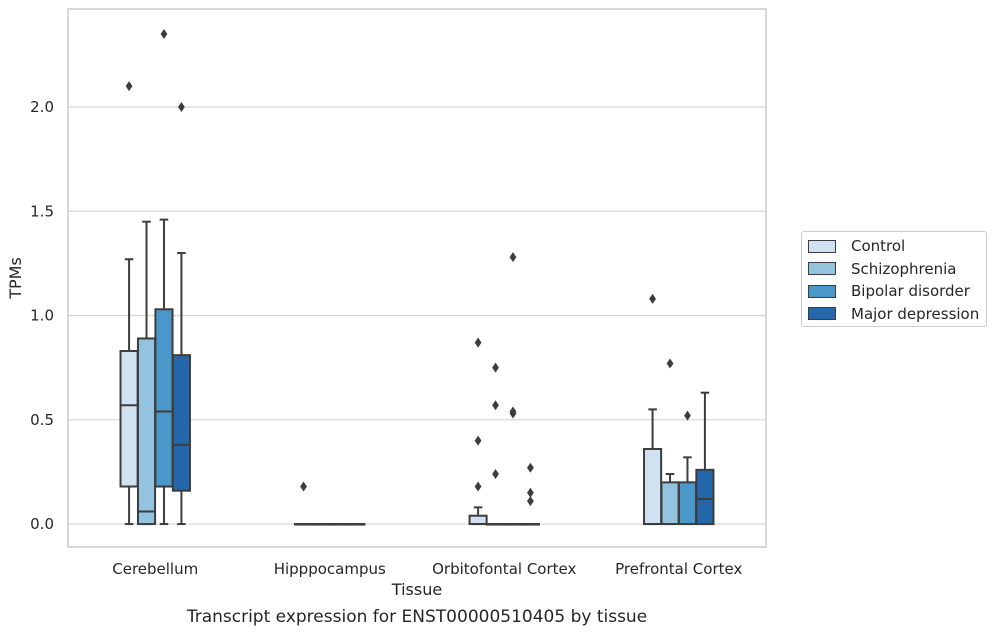  I want to click on x-axis-label: Tissue, so click(416, 589).